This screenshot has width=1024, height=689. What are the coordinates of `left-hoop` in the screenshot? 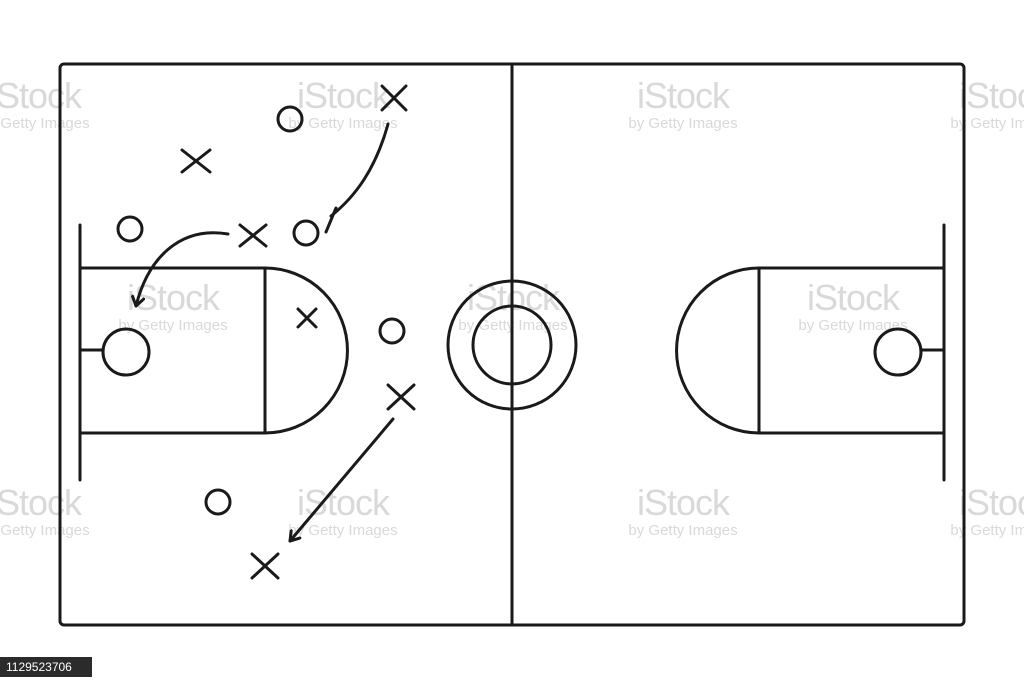 It's located at (126, 352).